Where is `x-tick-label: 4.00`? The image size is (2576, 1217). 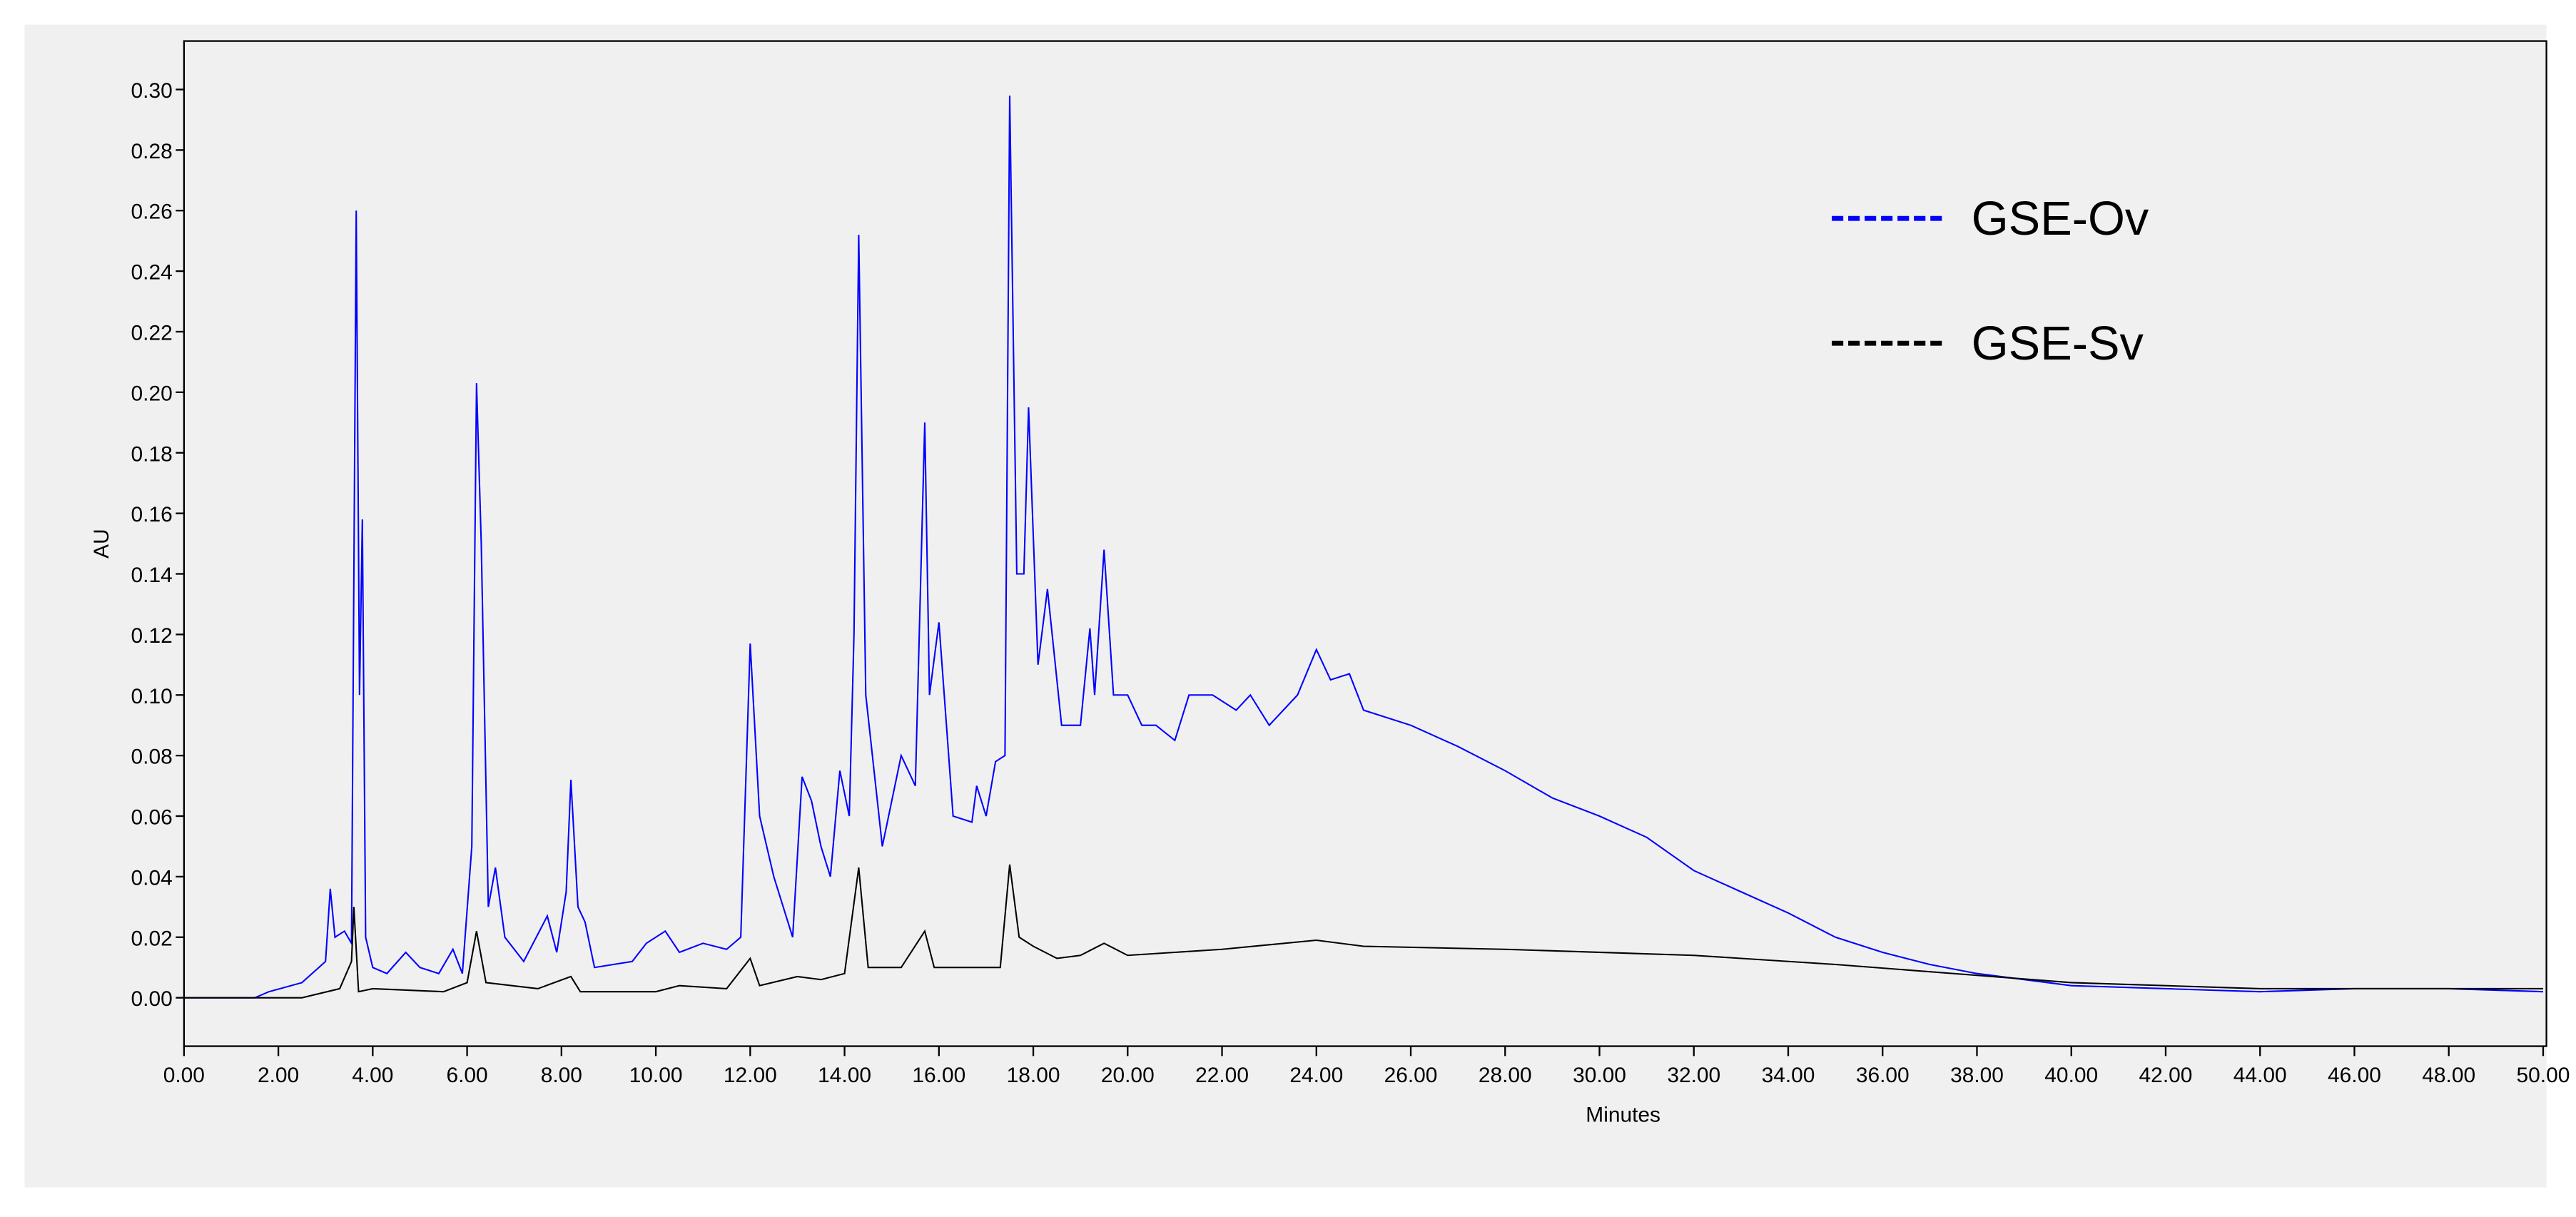
x-tick-label: 4.00 is located at coordinates (372, 1075).